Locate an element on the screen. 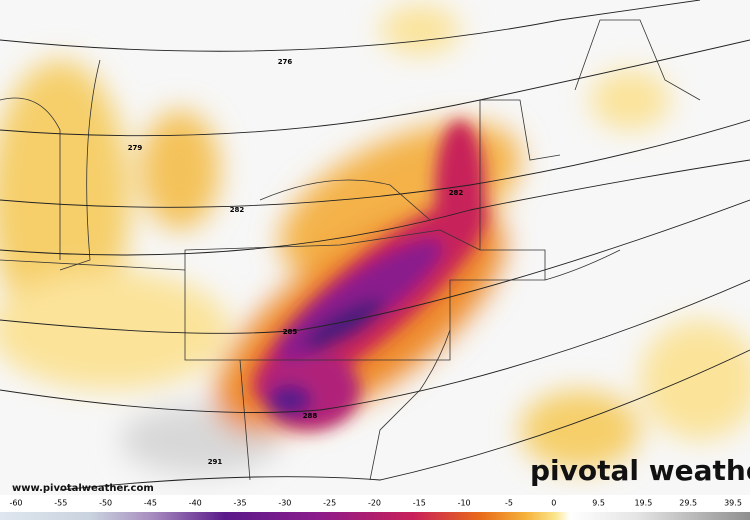 This screenshot has width=750, height=532. colorbar-label: -25 is located at coordinates (329, 503).